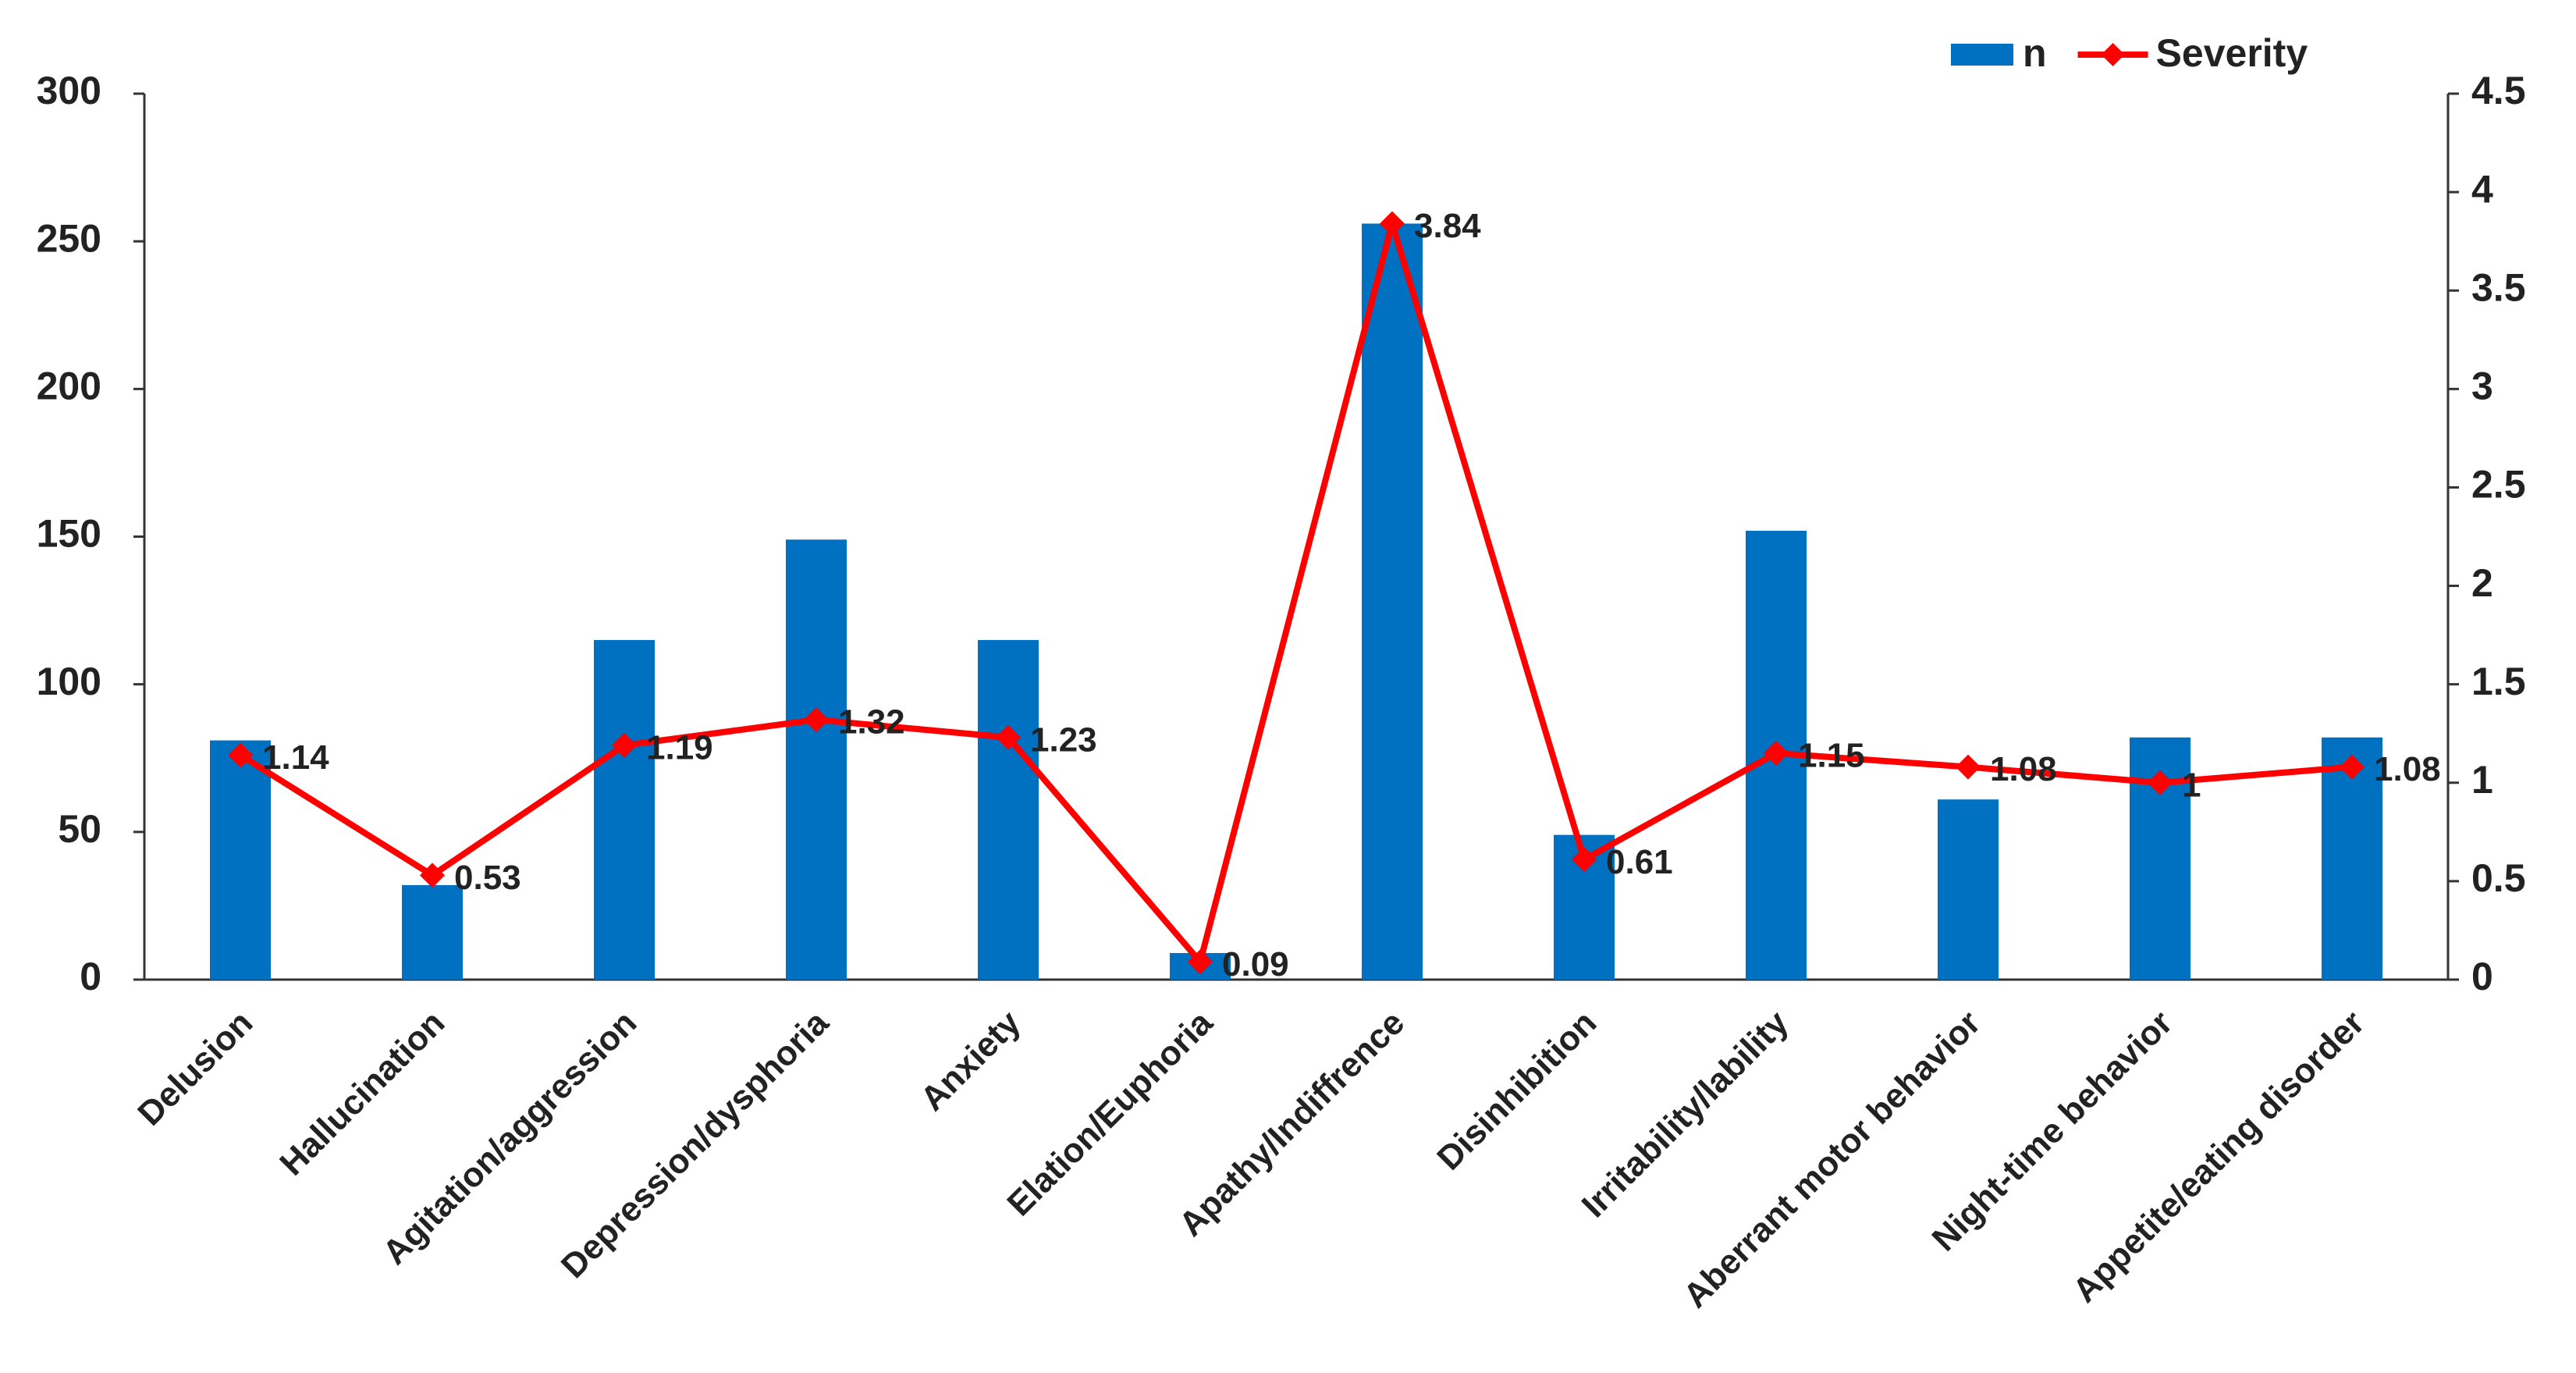 Image resolution: width=2576 pixels, height=1373 pixels. What do you see at coordinates (872, 722) in the screenshot?
I see `data-label: 1.32` at bounding box center [872, 722].